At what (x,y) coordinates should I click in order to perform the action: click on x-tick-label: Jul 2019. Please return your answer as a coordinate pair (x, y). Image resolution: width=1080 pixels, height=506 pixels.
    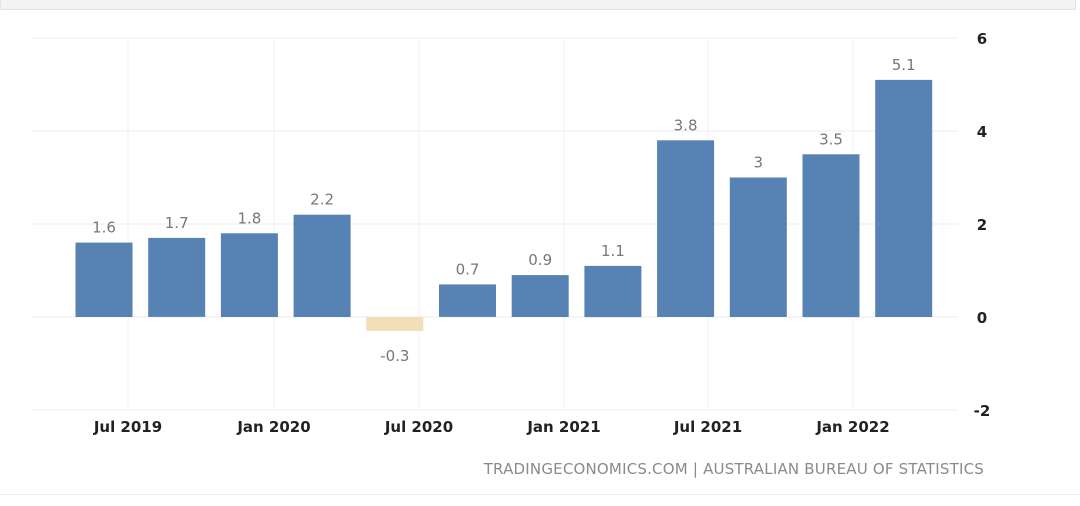
    Looking at the image, I should click on (127, 427).